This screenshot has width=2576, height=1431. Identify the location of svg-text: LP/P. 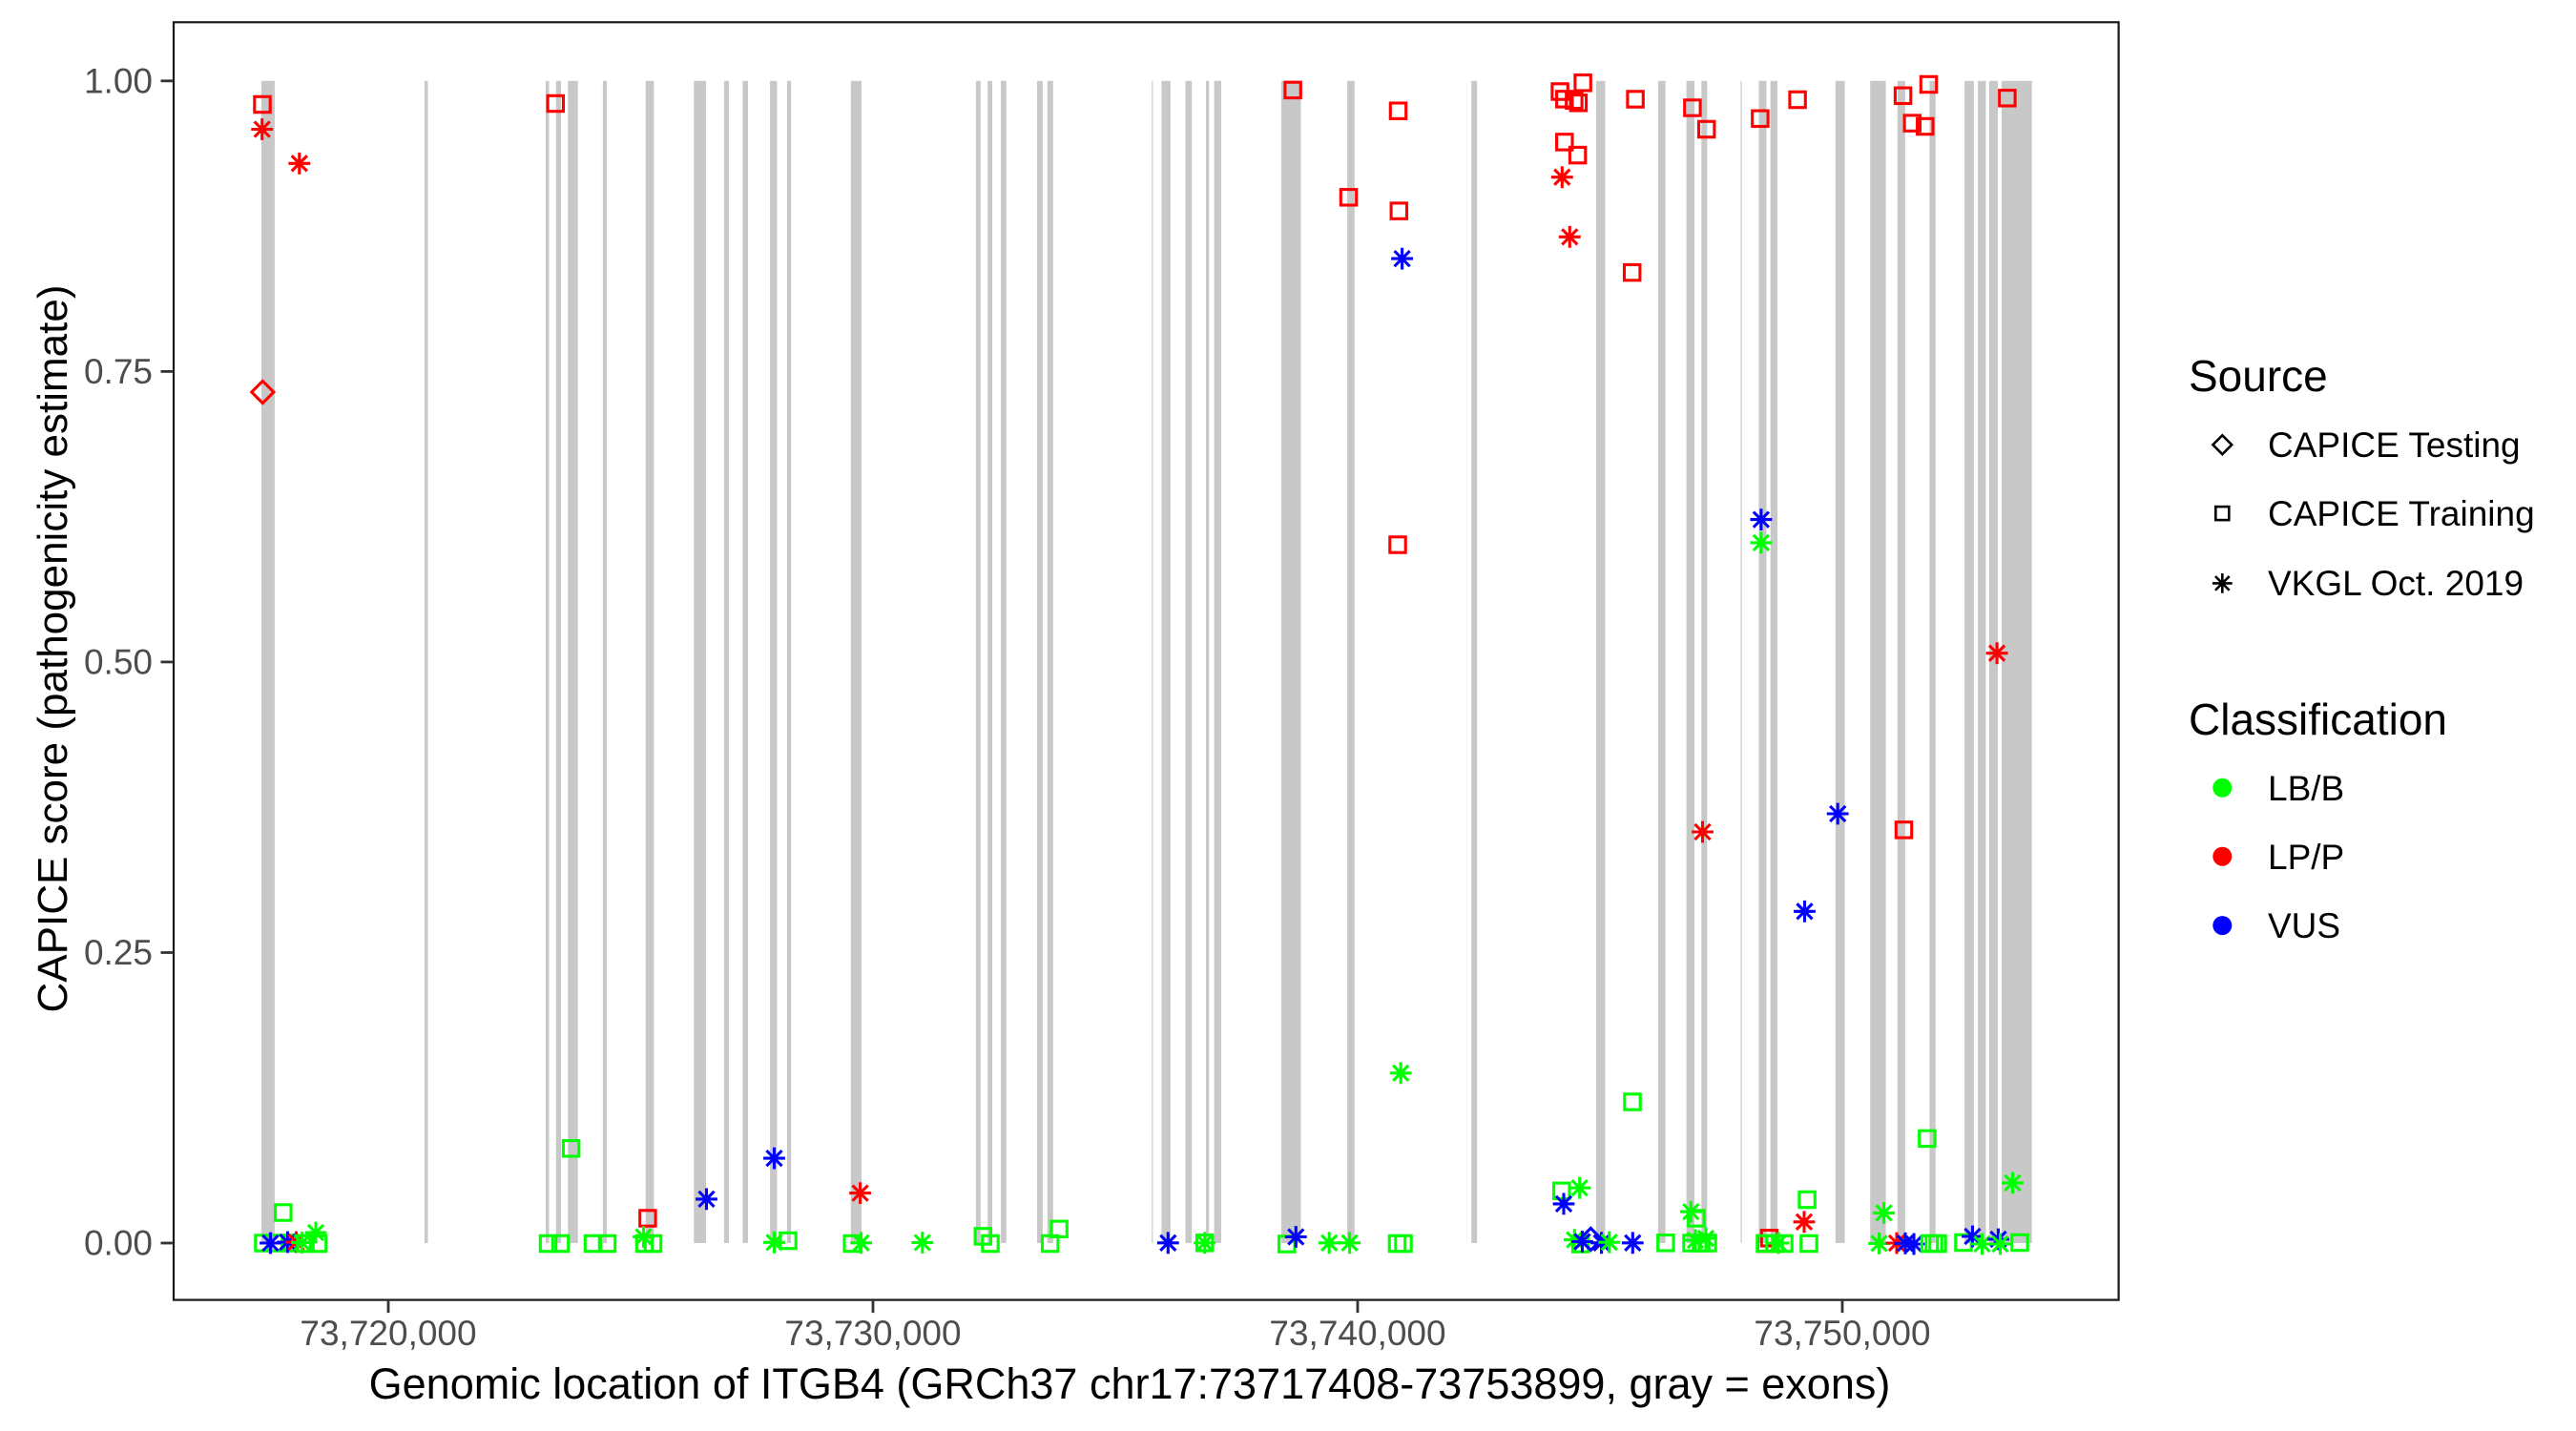
(2306, 857).